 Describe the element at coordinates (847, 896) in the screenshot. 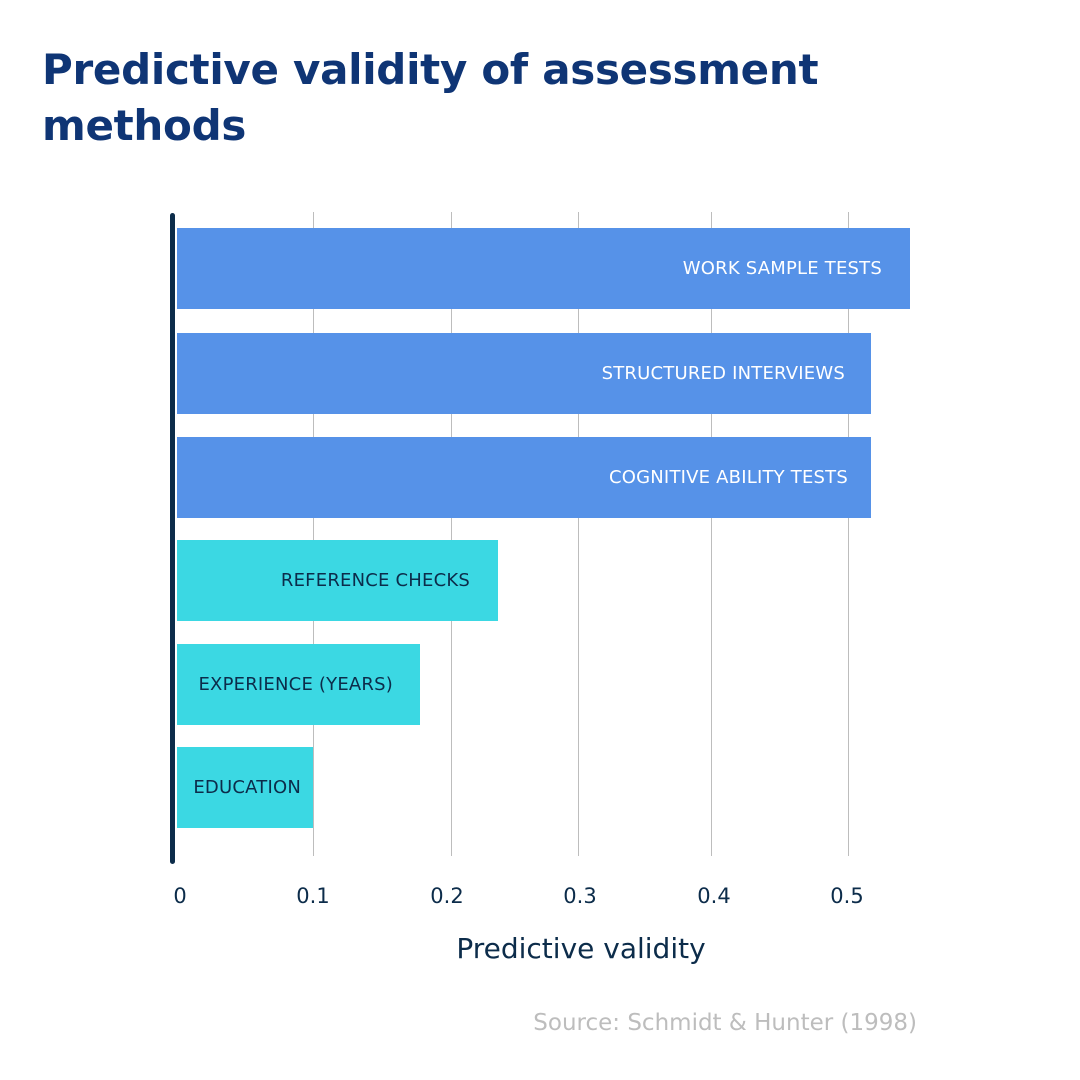

I see `x-tick-0-5: 0.5` at that location.